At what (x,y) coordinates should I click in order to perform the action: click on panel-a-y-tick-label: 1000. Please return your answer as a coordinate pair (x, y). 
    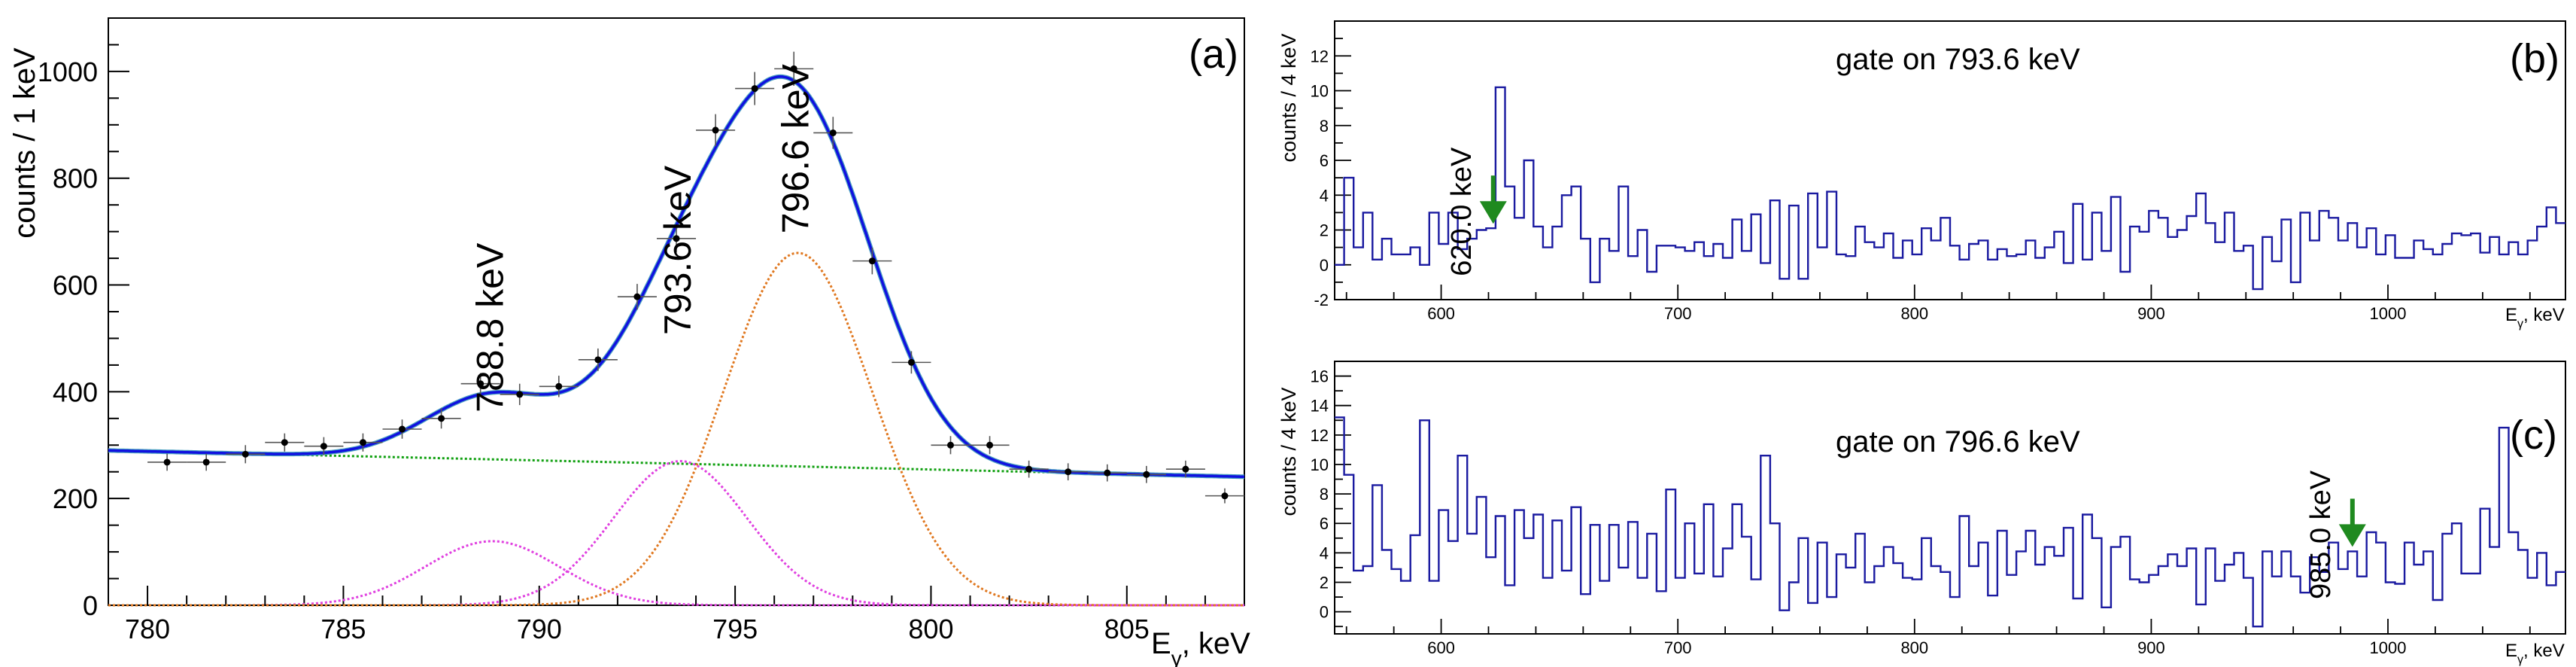
    Looking at the image, I should click on (68, 71).